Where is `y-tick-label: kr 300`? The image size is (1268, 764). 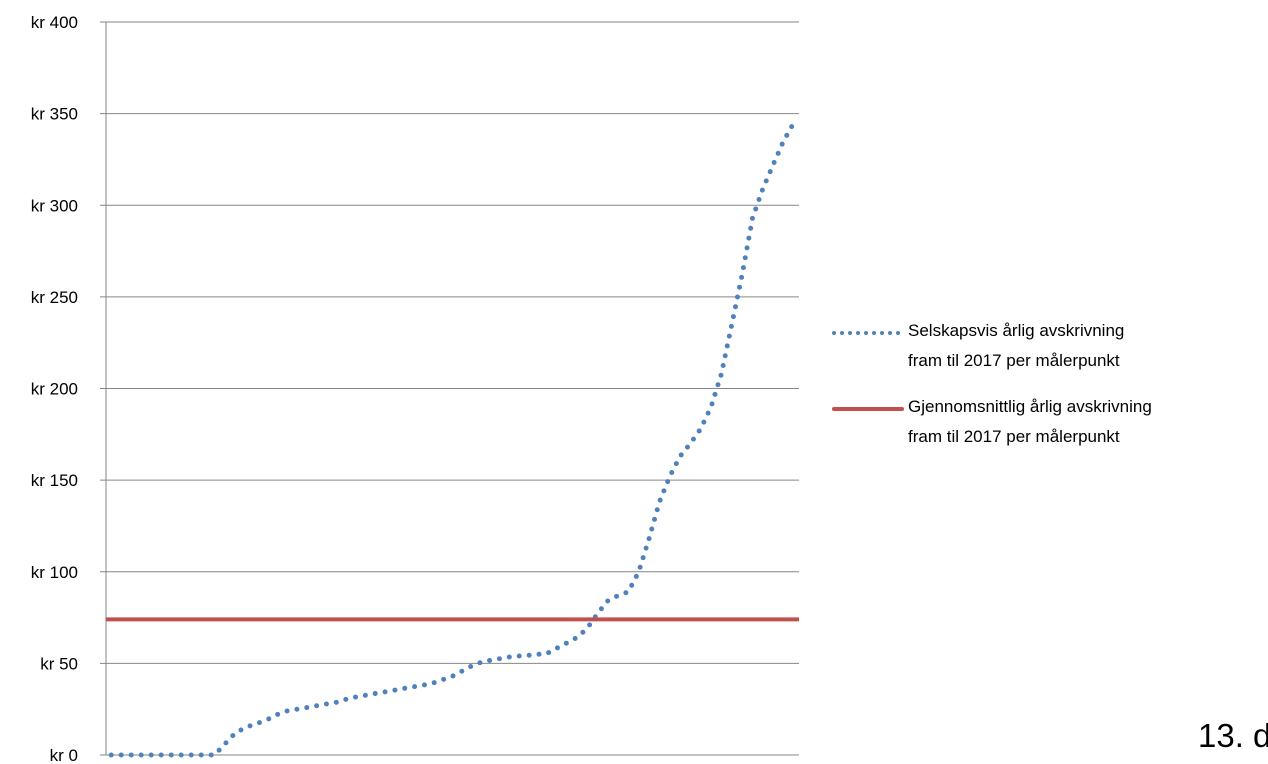
y-tick-label: kr 300 is located at coordinates (54, 205).